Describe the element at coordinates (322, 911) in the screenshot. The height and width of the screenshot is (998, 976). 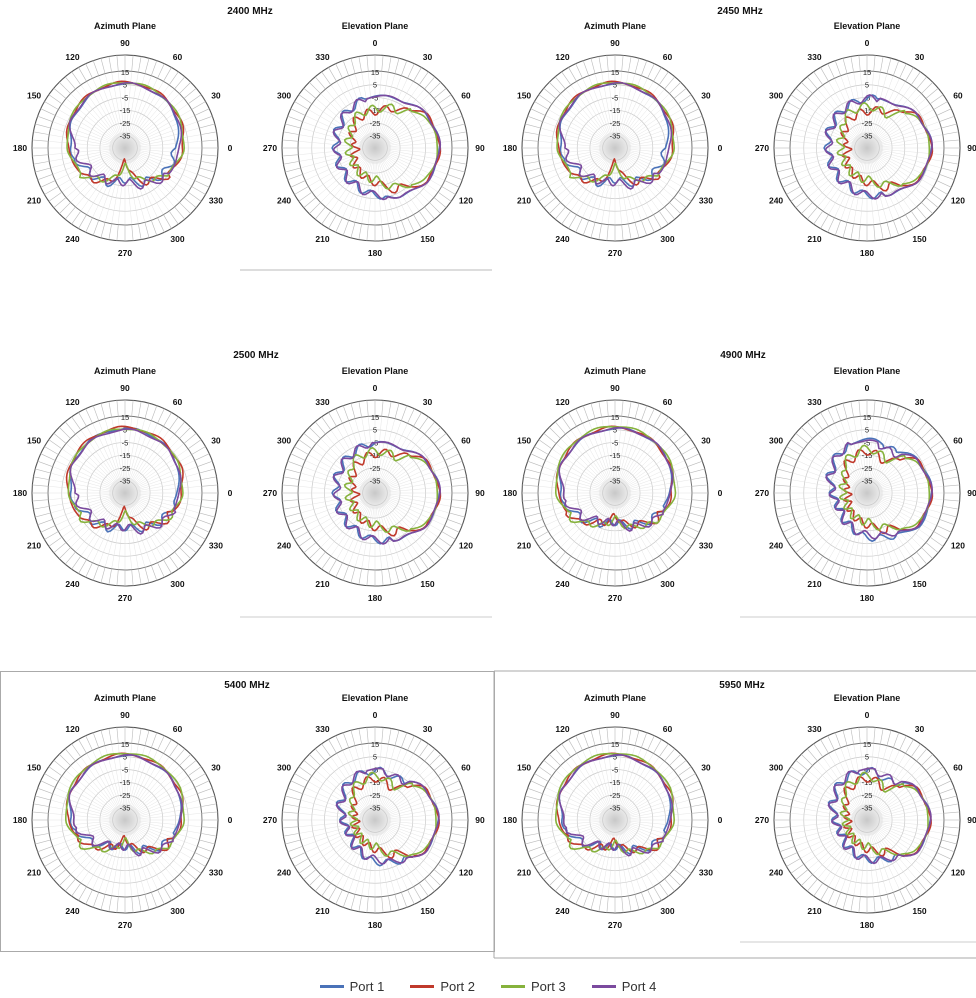
I see `angle-label: 210` at that location.